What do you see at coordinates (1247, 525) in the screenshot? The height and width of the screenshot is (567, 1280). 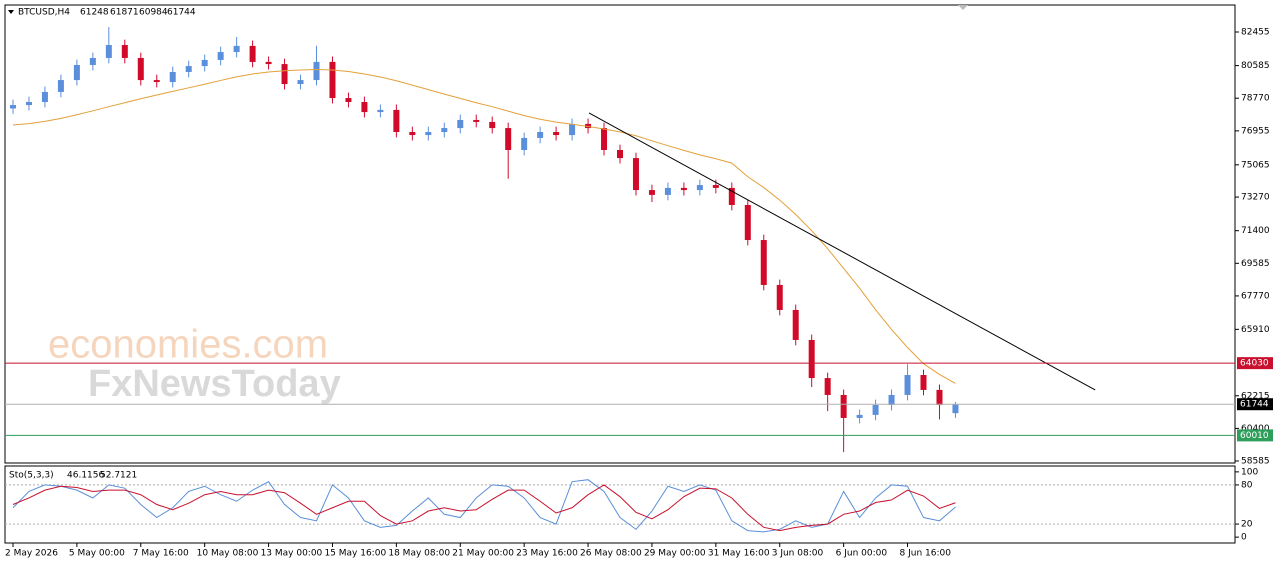 I see `y-tick-label: 20` at bounding box center [1247, 525].